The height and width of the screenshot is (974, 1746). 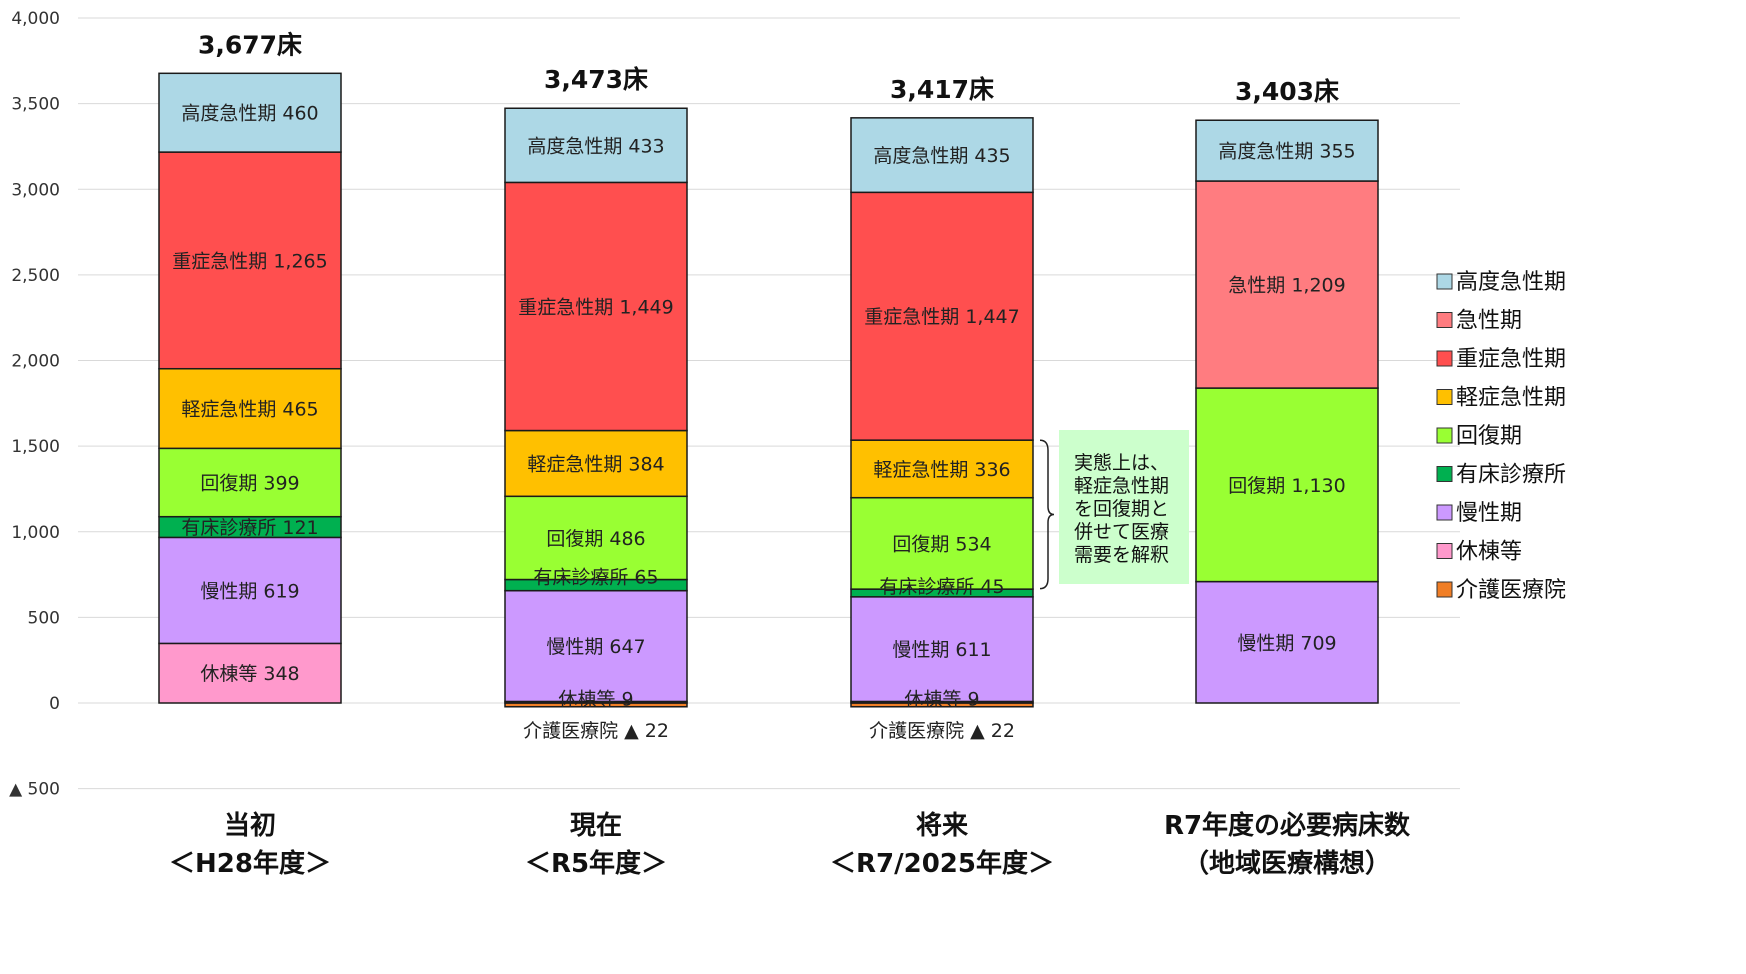 What do you see at coordinates (35, 190) in the screenshot?
I see `y-tick-label: 3,000` at bounding box center [35, 190].